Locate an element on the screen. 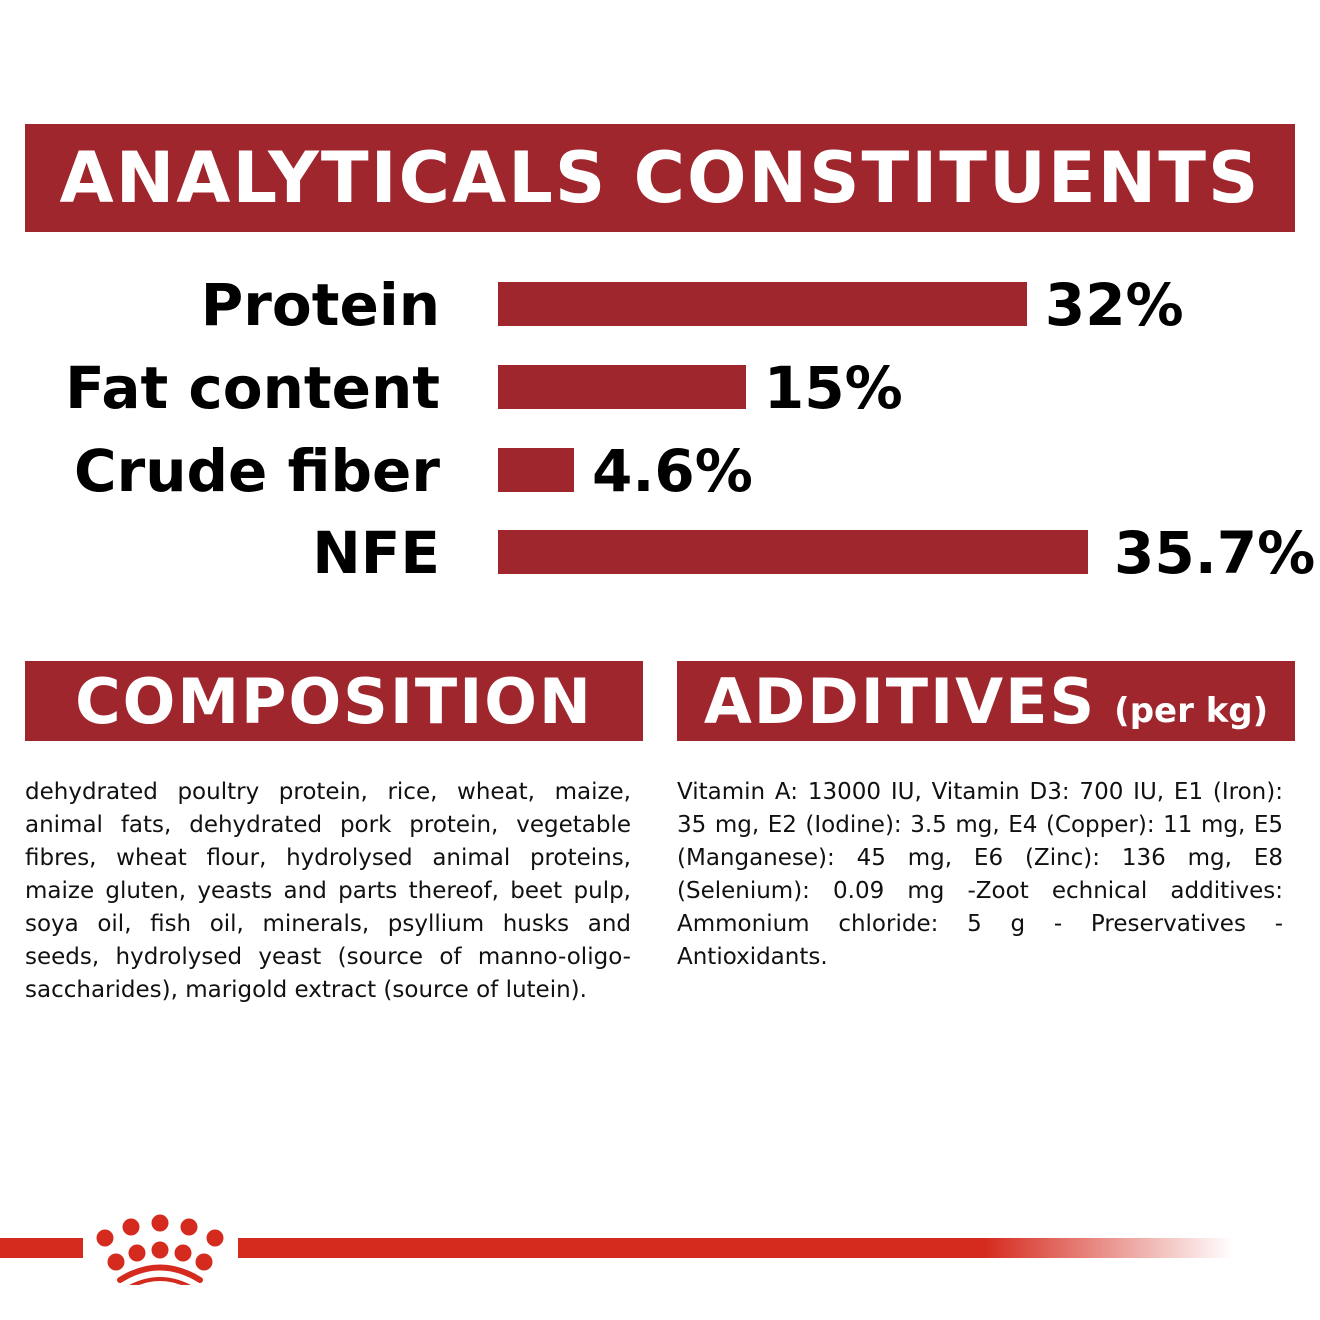  bar-label: Crude fiber is located at coordinates (257, 471).